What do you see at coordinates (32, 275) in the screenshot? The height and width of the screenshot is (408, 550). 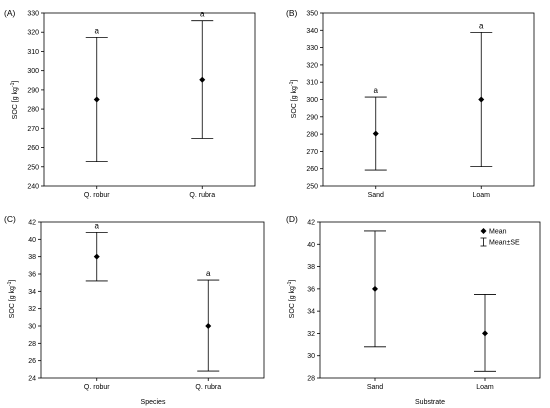 I see `y-tick-label-c: 36` at bounding box center [32, 275].